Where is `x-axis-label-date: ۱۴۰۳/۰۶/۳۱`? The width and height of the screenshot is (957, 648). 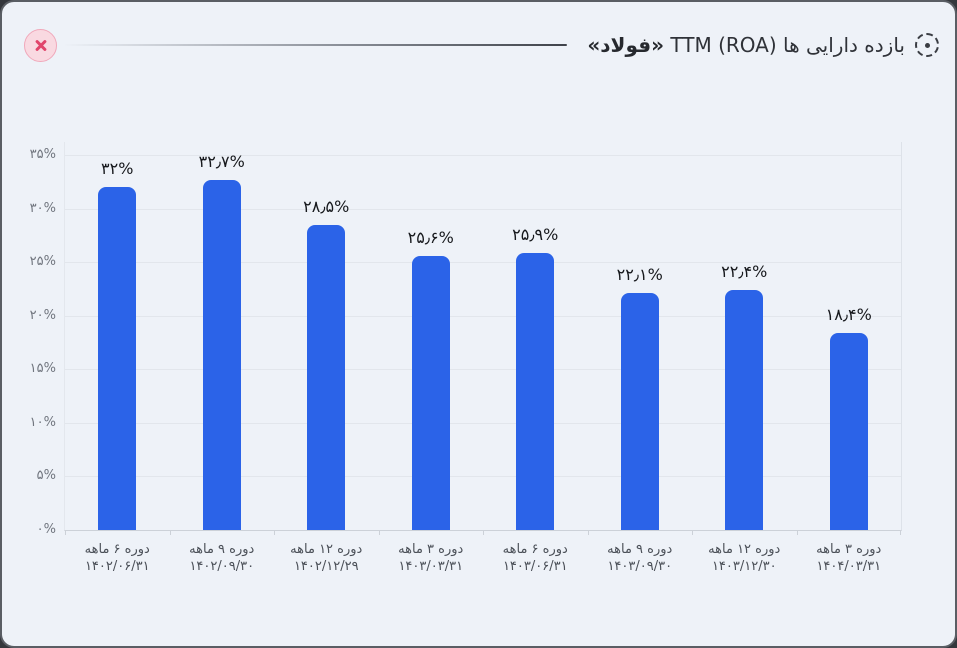 x-axis-label-date: ۱۴۰۳/۰۶/۳۱ is located at coordinates (535, 566).